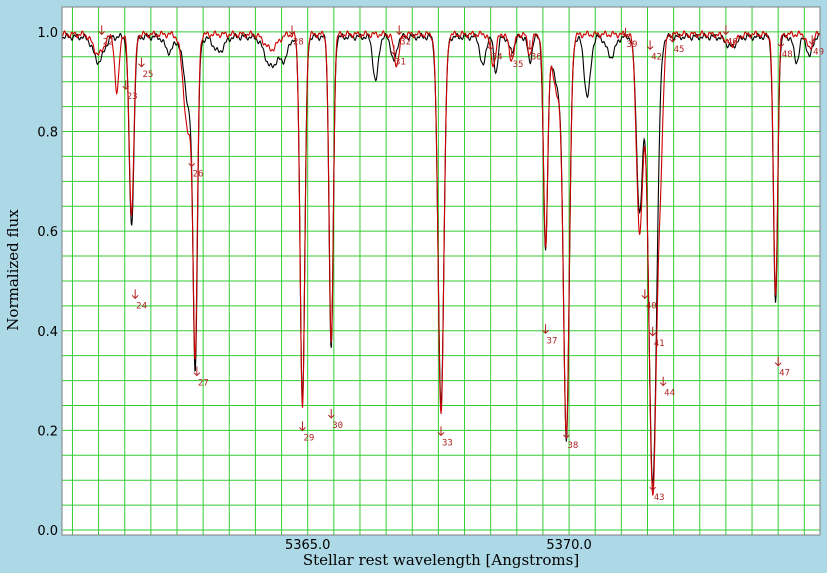 This screenshot has width=827, height=573. Describe the element at coordinates (198, 174) in the screenshot. I see `marker-label: 26` at that location.